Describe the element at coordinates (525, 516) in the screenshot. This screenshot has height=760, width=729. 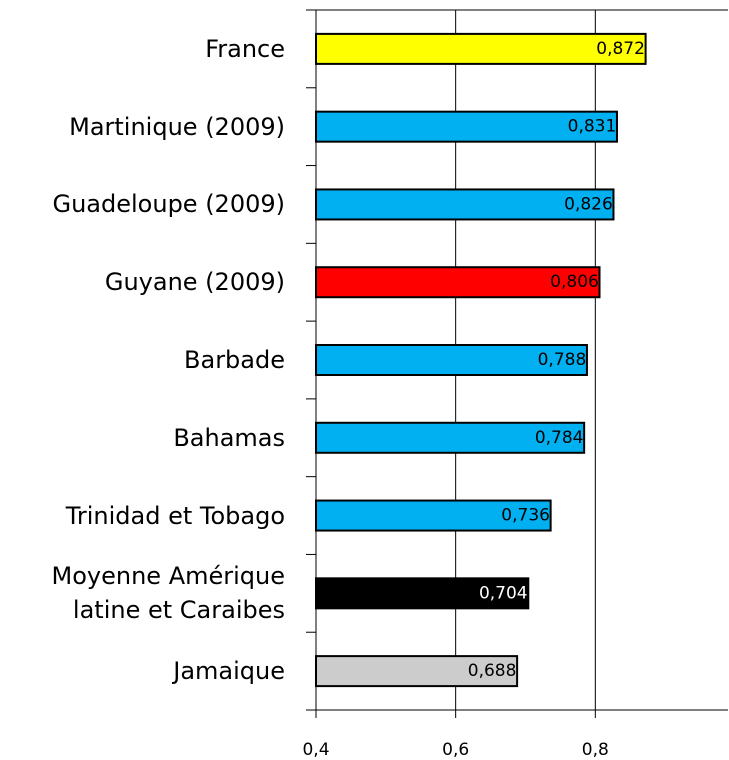
I see `value-label: 0,736` at that location.